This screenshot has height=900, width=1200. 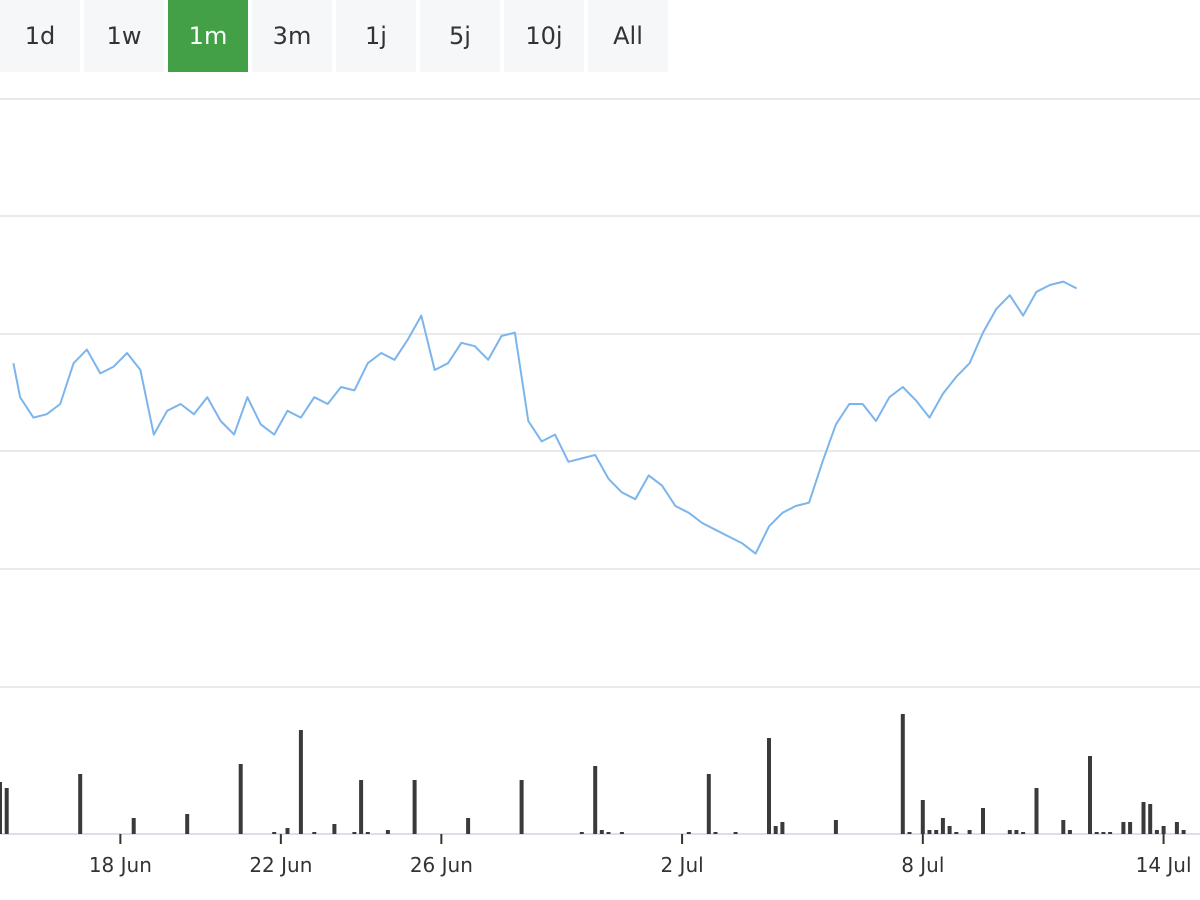 I want to click on x-tick-label-3: 2 Jul, so click(x=681, y=865).